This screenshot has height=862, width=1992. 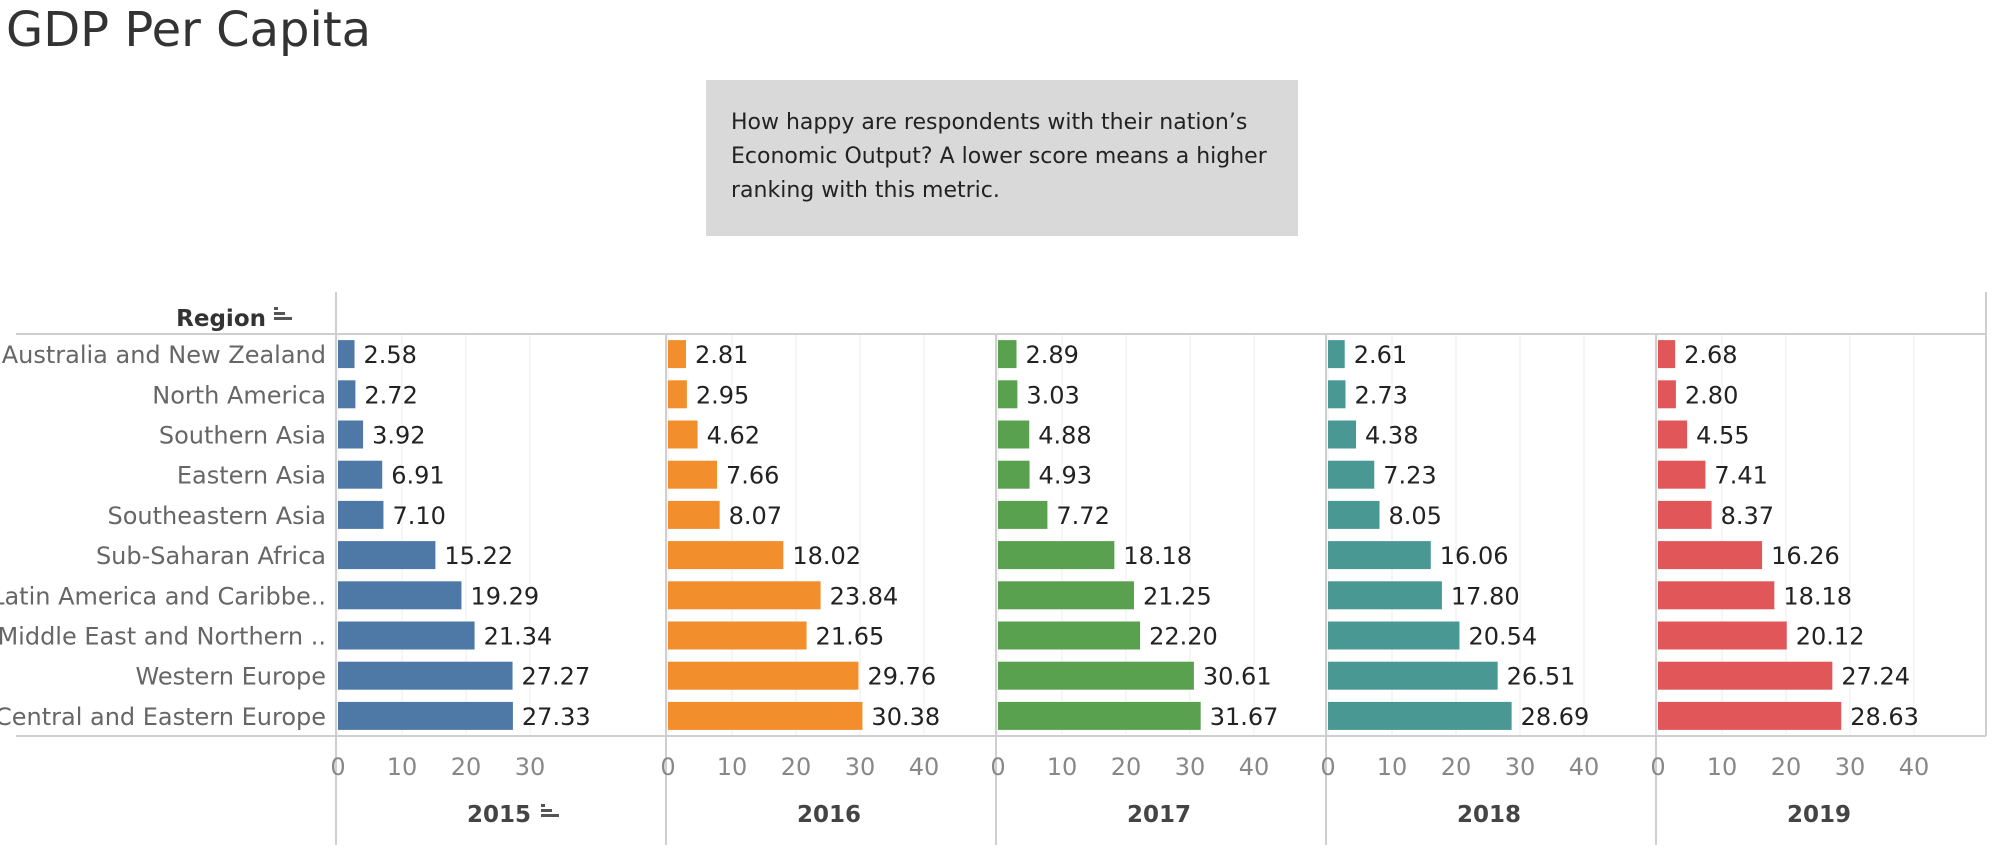 What do you see at coordinates (1008, 394) in the screenshot?
I see `bar-2017-north-america` at bounding box center [1008, 394].